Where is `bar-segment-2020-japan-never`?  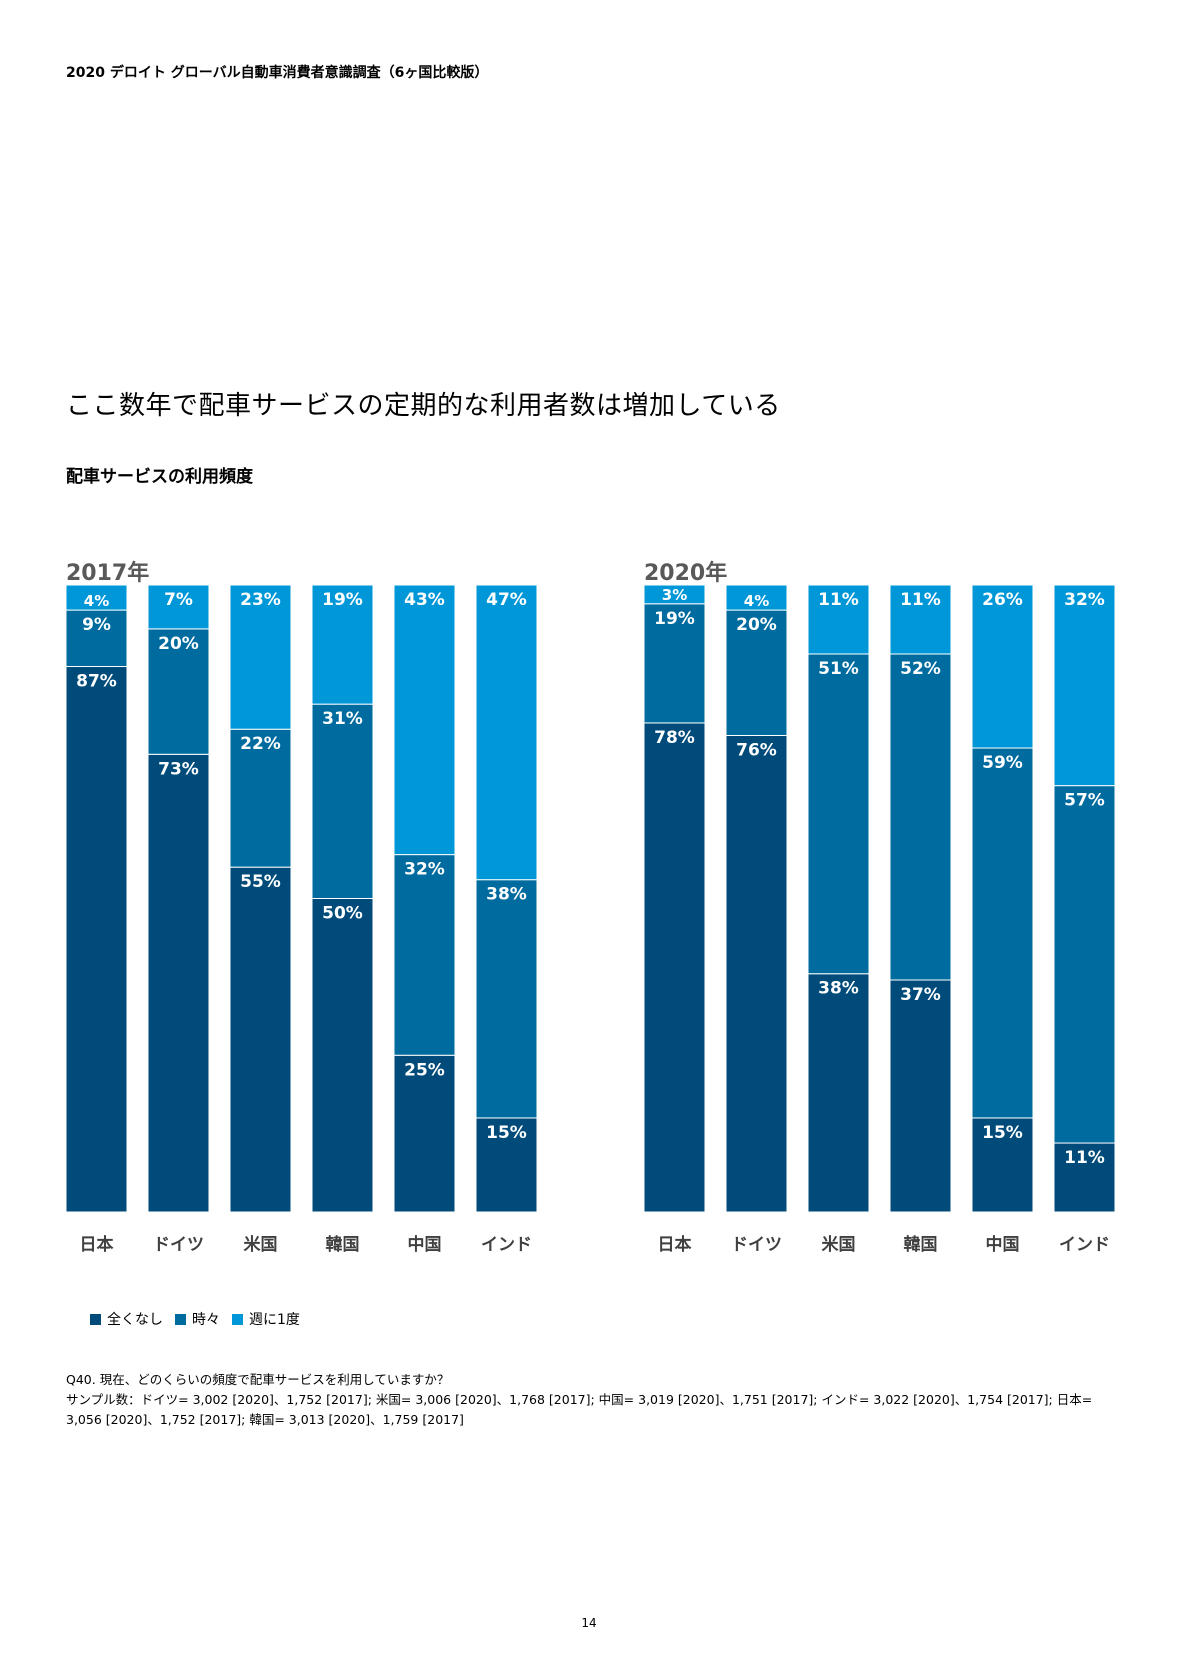
bar-segment-2020-japan-never is located at coordinates (675, 967).